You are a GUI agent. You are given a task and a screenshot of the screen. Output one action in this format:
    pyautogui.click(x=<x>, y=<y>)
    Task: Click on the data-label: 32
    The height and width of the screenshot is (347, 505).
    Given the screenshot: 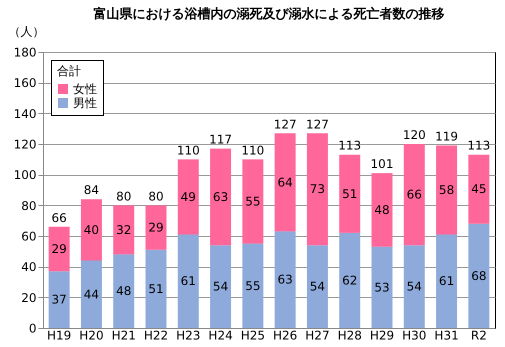 What is the action you would take?
    pyautogui.click(x=124, y=229)
    